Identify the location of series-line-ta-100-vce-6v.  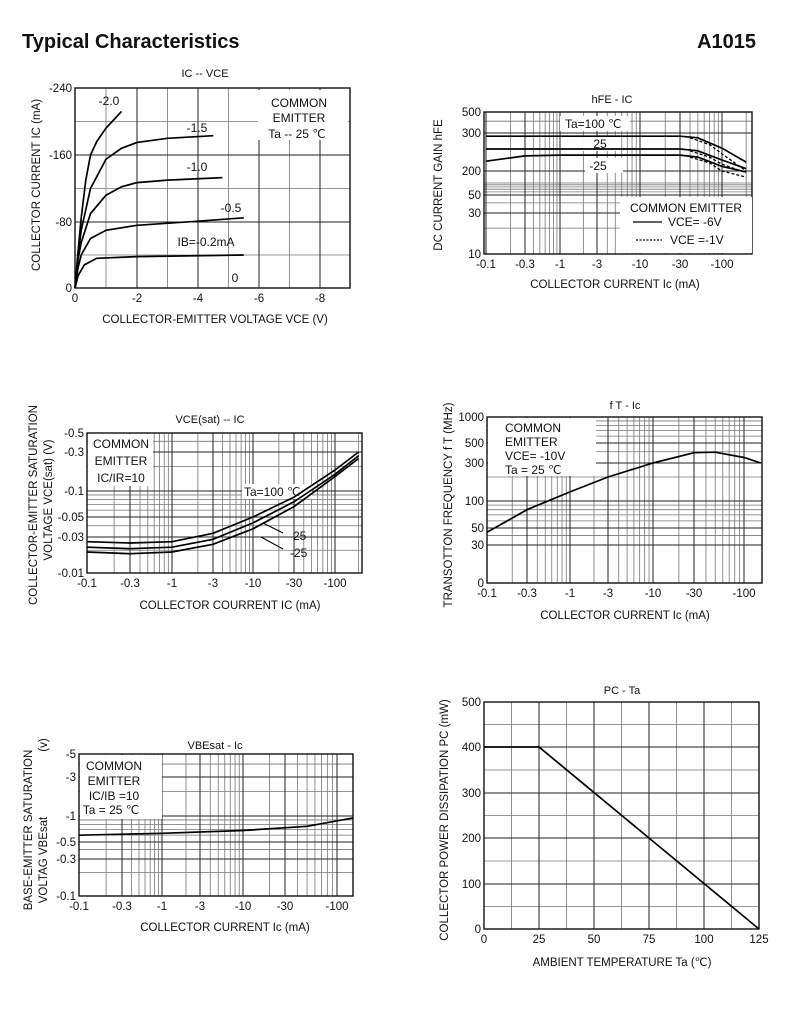
(616, 149).